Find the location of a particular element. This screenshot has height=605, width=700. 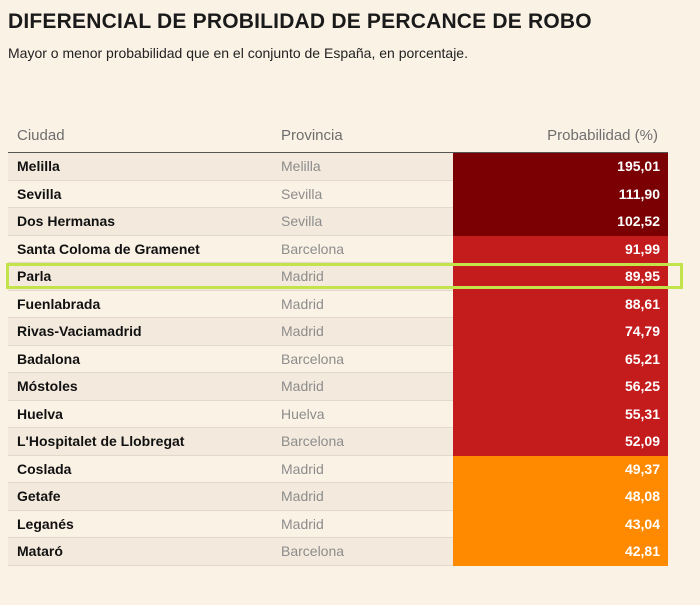

table-row: Parla Madrid 89,95 is located at coordinates (338, 277).